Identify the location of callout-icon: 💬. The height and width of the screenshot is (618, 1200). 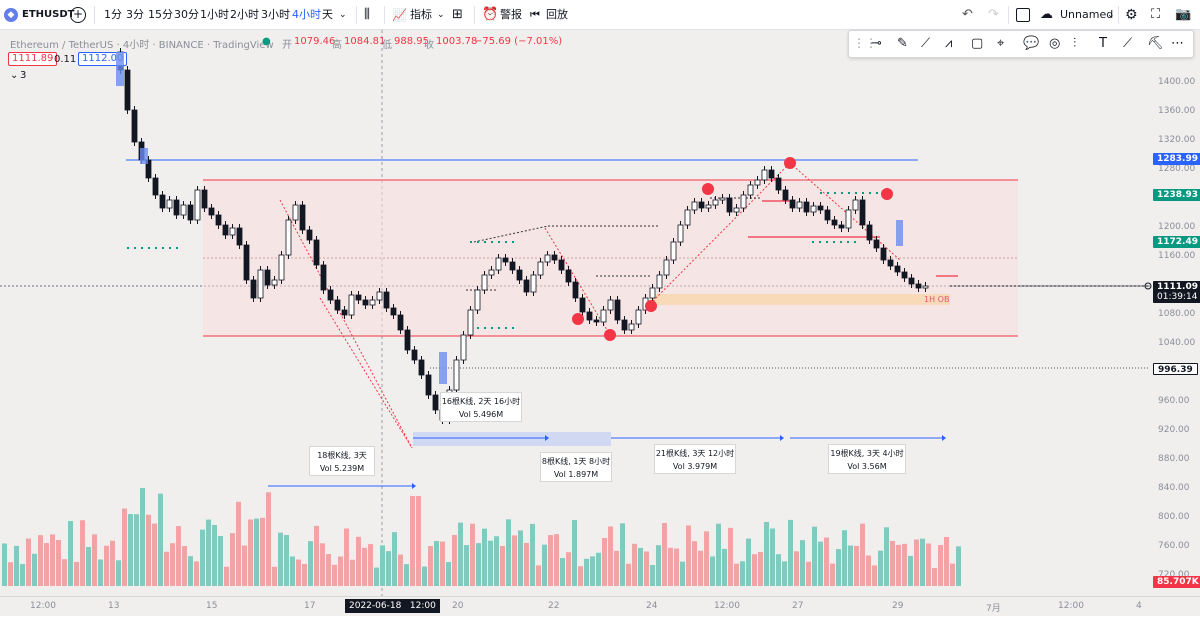
(1031, 43).